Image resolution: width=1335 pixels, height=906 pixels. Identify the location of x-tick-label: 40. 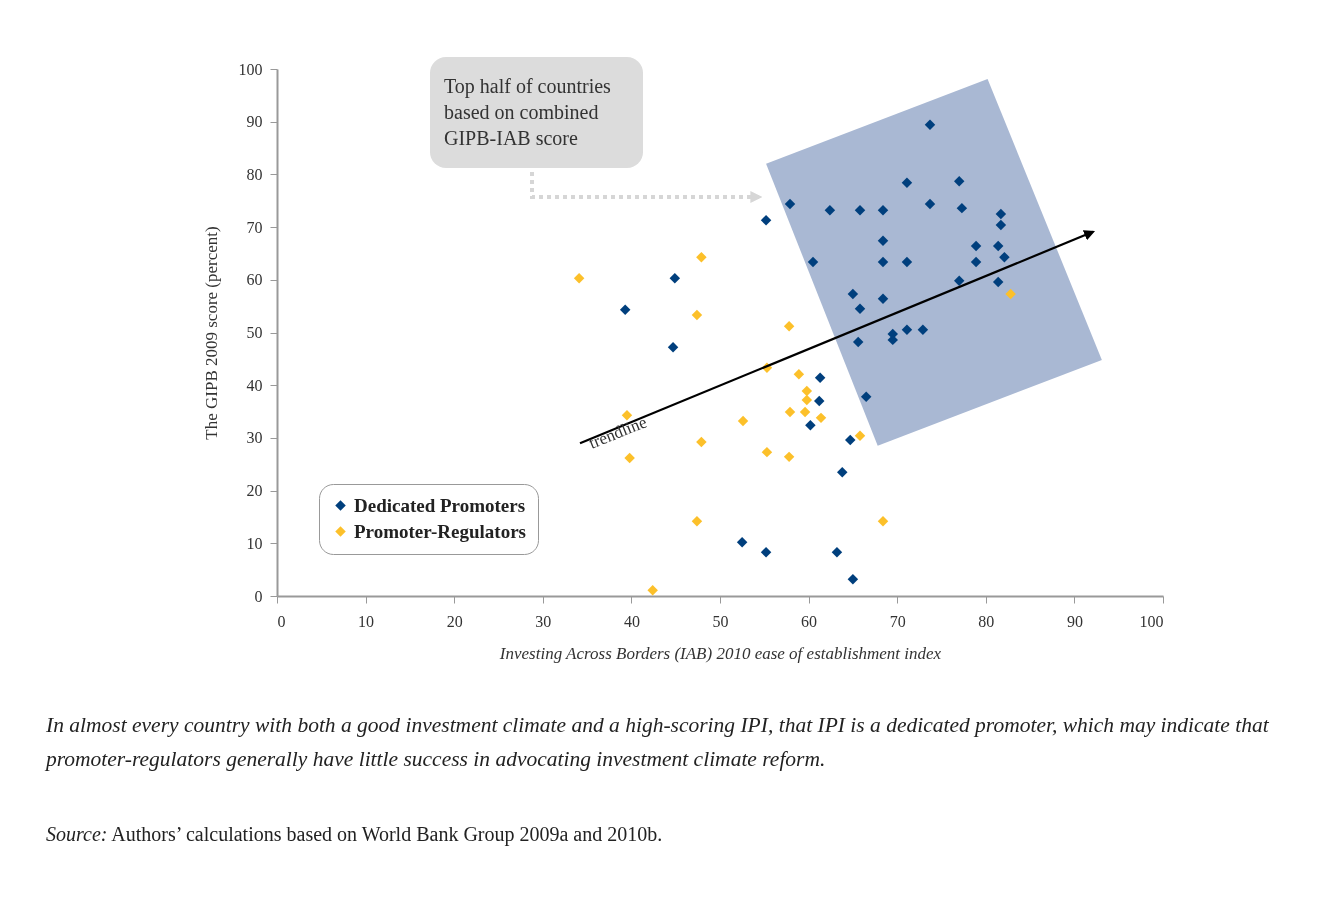
(631, 621).